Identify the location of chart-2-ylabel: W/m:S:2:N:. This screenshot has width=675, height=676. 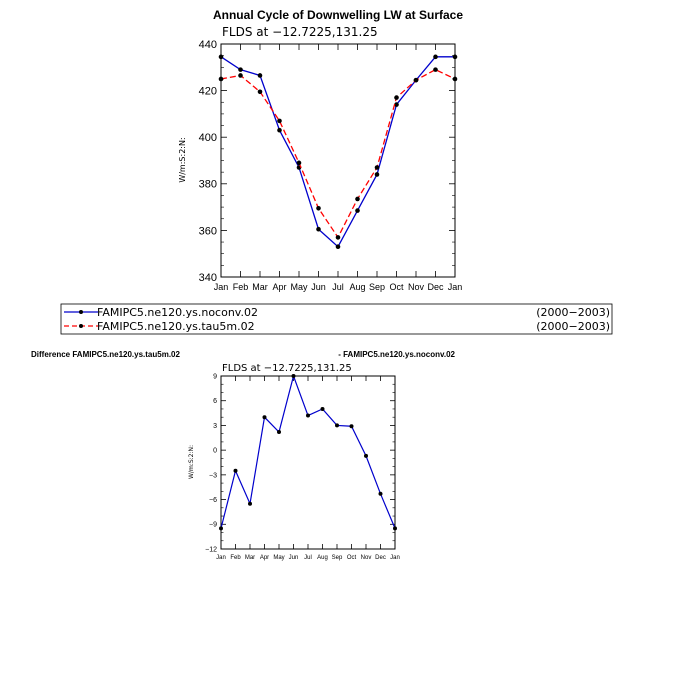
(191, 462).